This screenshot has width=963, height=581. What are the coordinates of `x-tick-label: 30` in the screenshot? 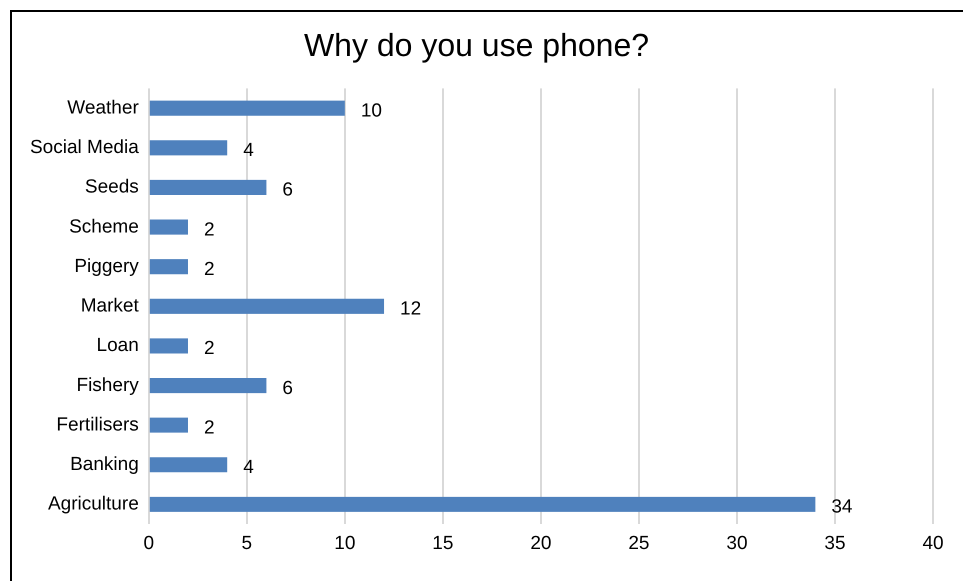 It's located at (737, 543).